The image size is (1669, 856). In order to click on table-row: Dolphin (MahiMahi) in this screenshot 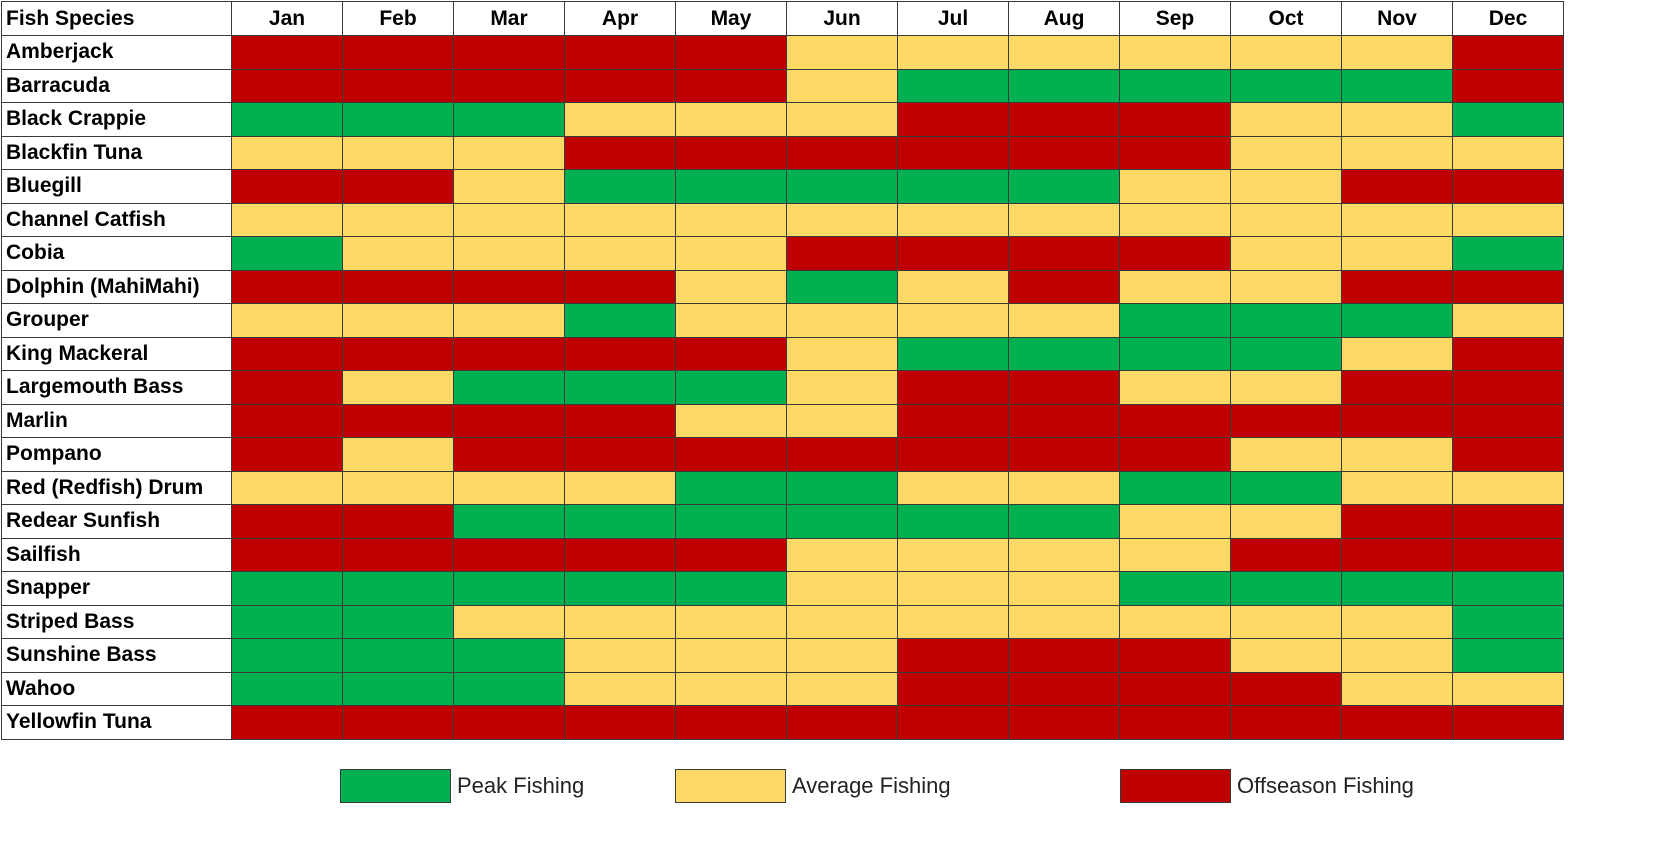, I will do `click(782, 286)`.